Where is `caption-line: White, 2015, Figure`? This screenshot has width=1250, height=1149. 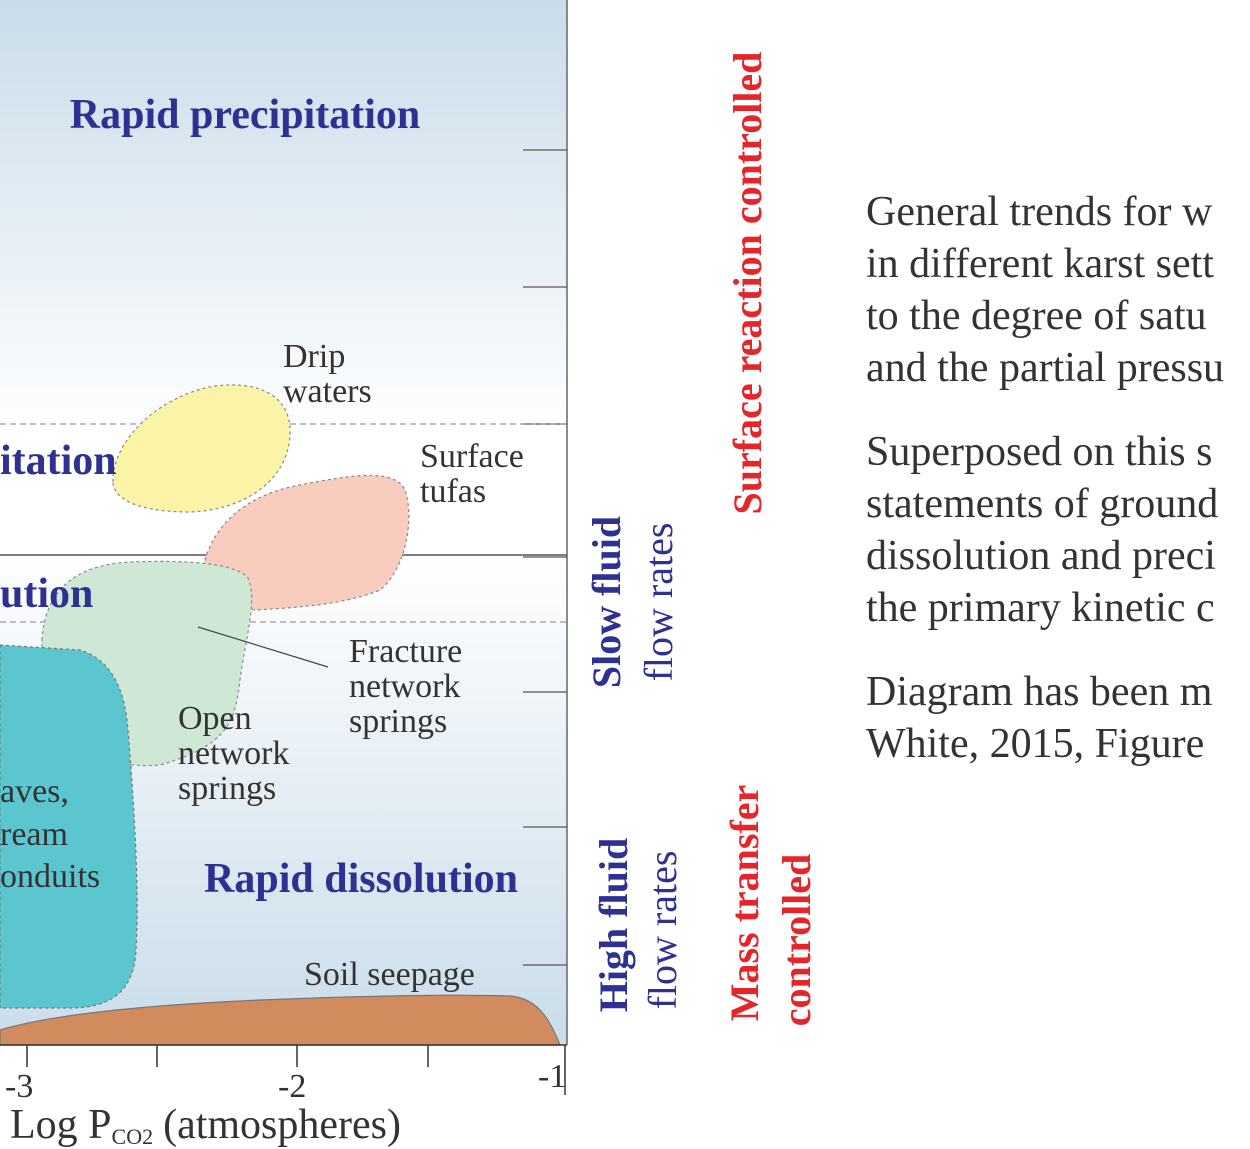
caption-line: White, 2015, Figure is located at coordinates (1035, 744).